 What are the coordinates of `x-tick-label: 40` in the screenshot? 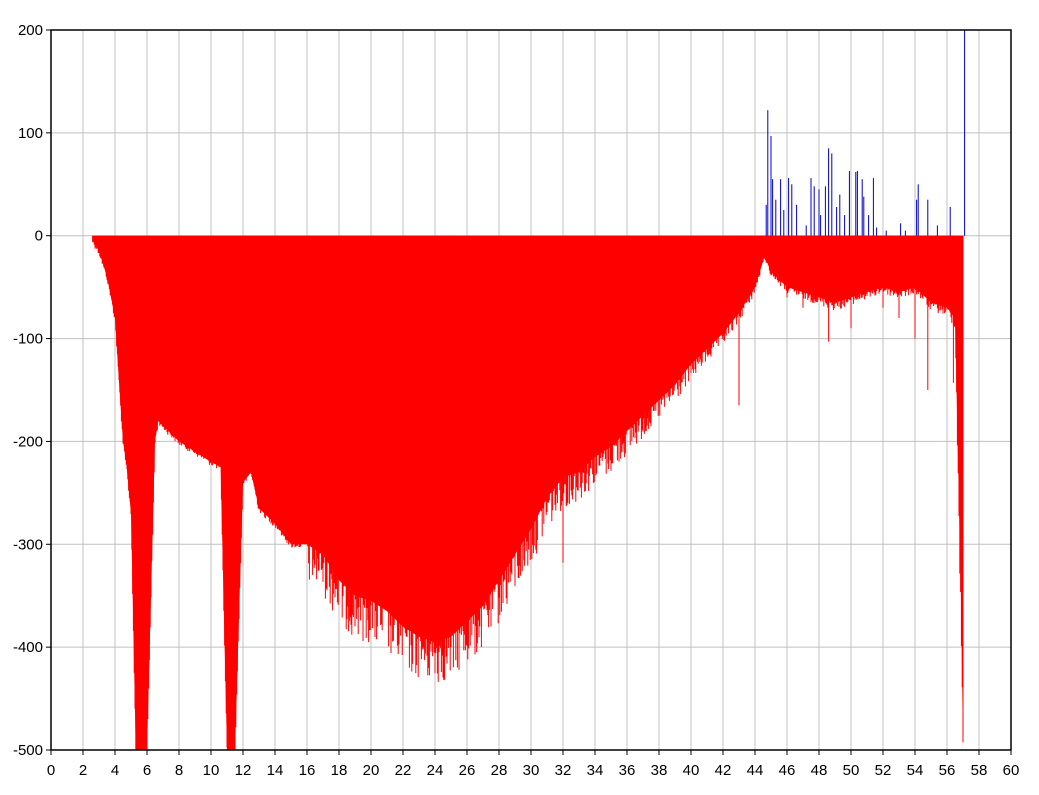 It's located at (691, 770).